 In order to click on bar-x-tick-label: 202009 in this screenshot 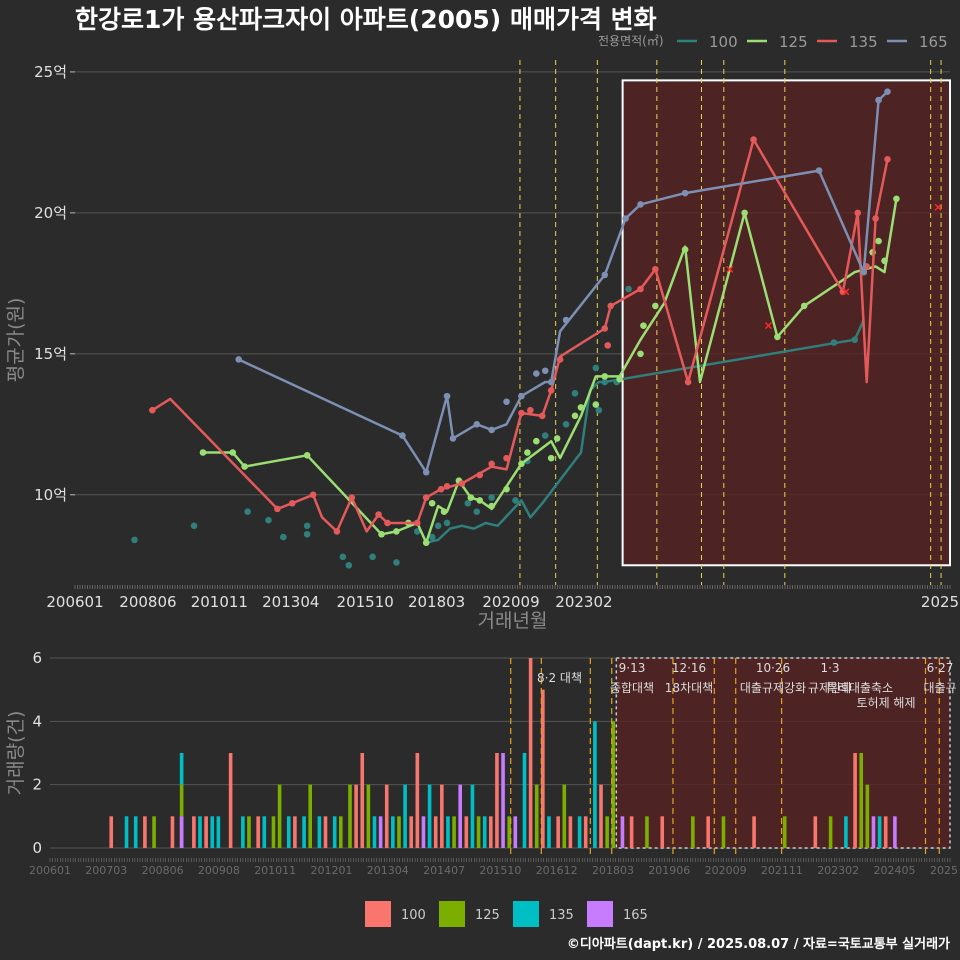, I will do `click(726, 870)`.